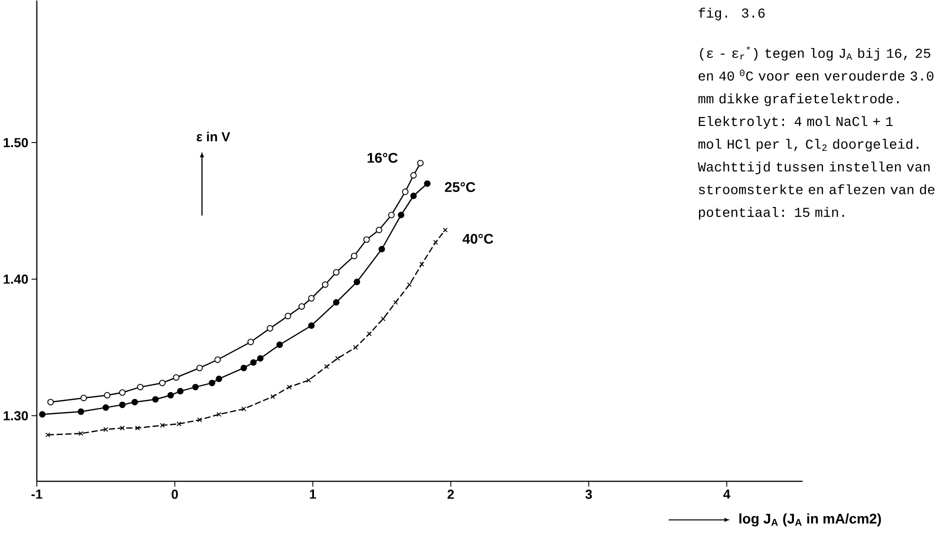 The height and width of the screenshot is (542, 945). I want to click on x-tick-label: 4, so click(726, 494).